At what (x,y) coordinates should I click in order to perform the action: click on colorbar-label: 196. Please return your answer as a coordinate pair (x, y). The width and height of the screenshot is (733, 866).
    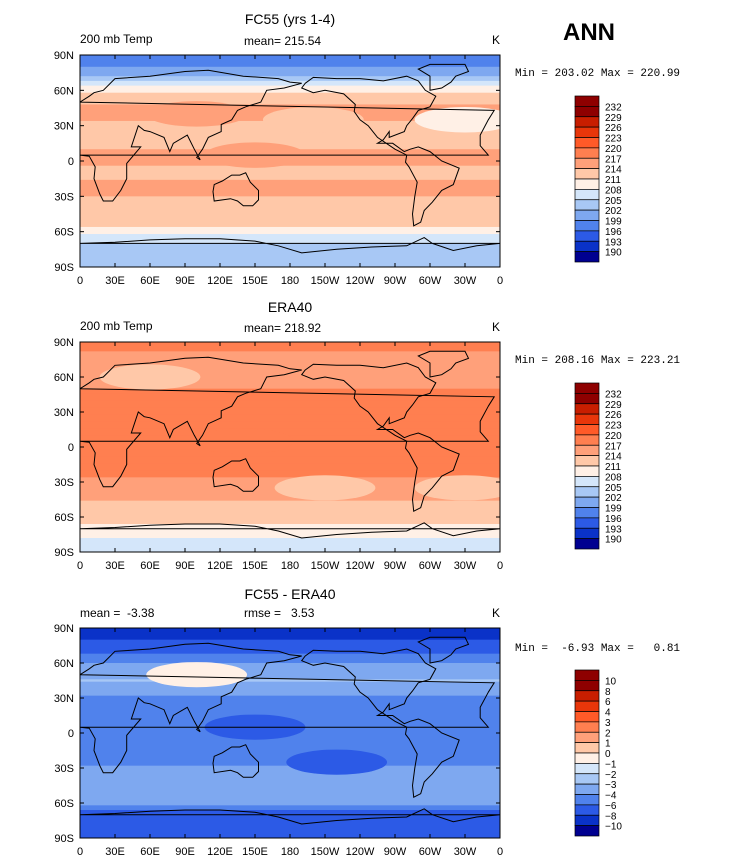
    Looking at the image, I should click on (613, 232).